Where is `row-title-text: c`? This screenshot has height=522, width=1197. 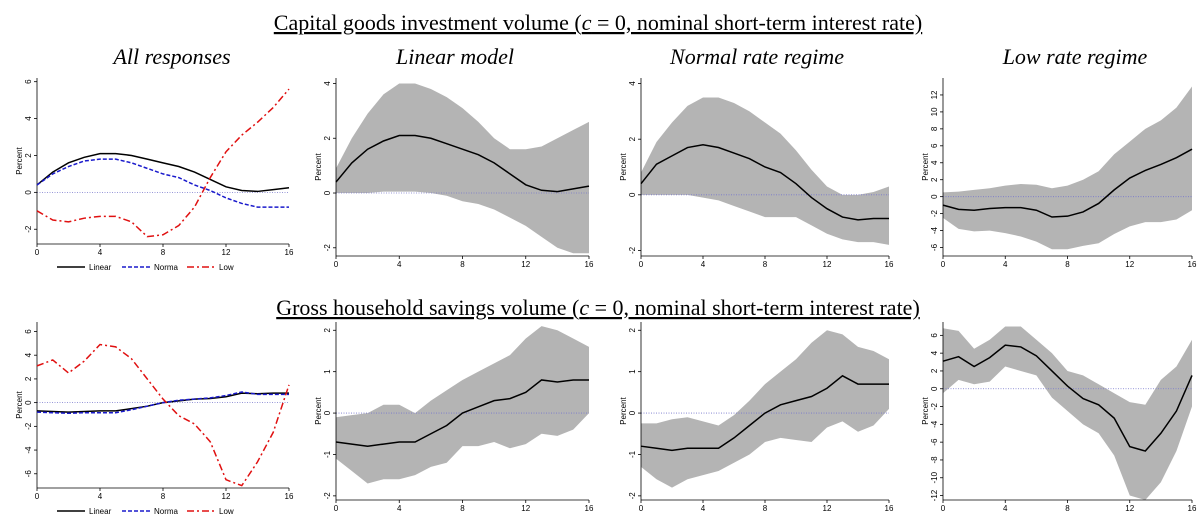
row-title-text: c is located at coordinates (587, 22).